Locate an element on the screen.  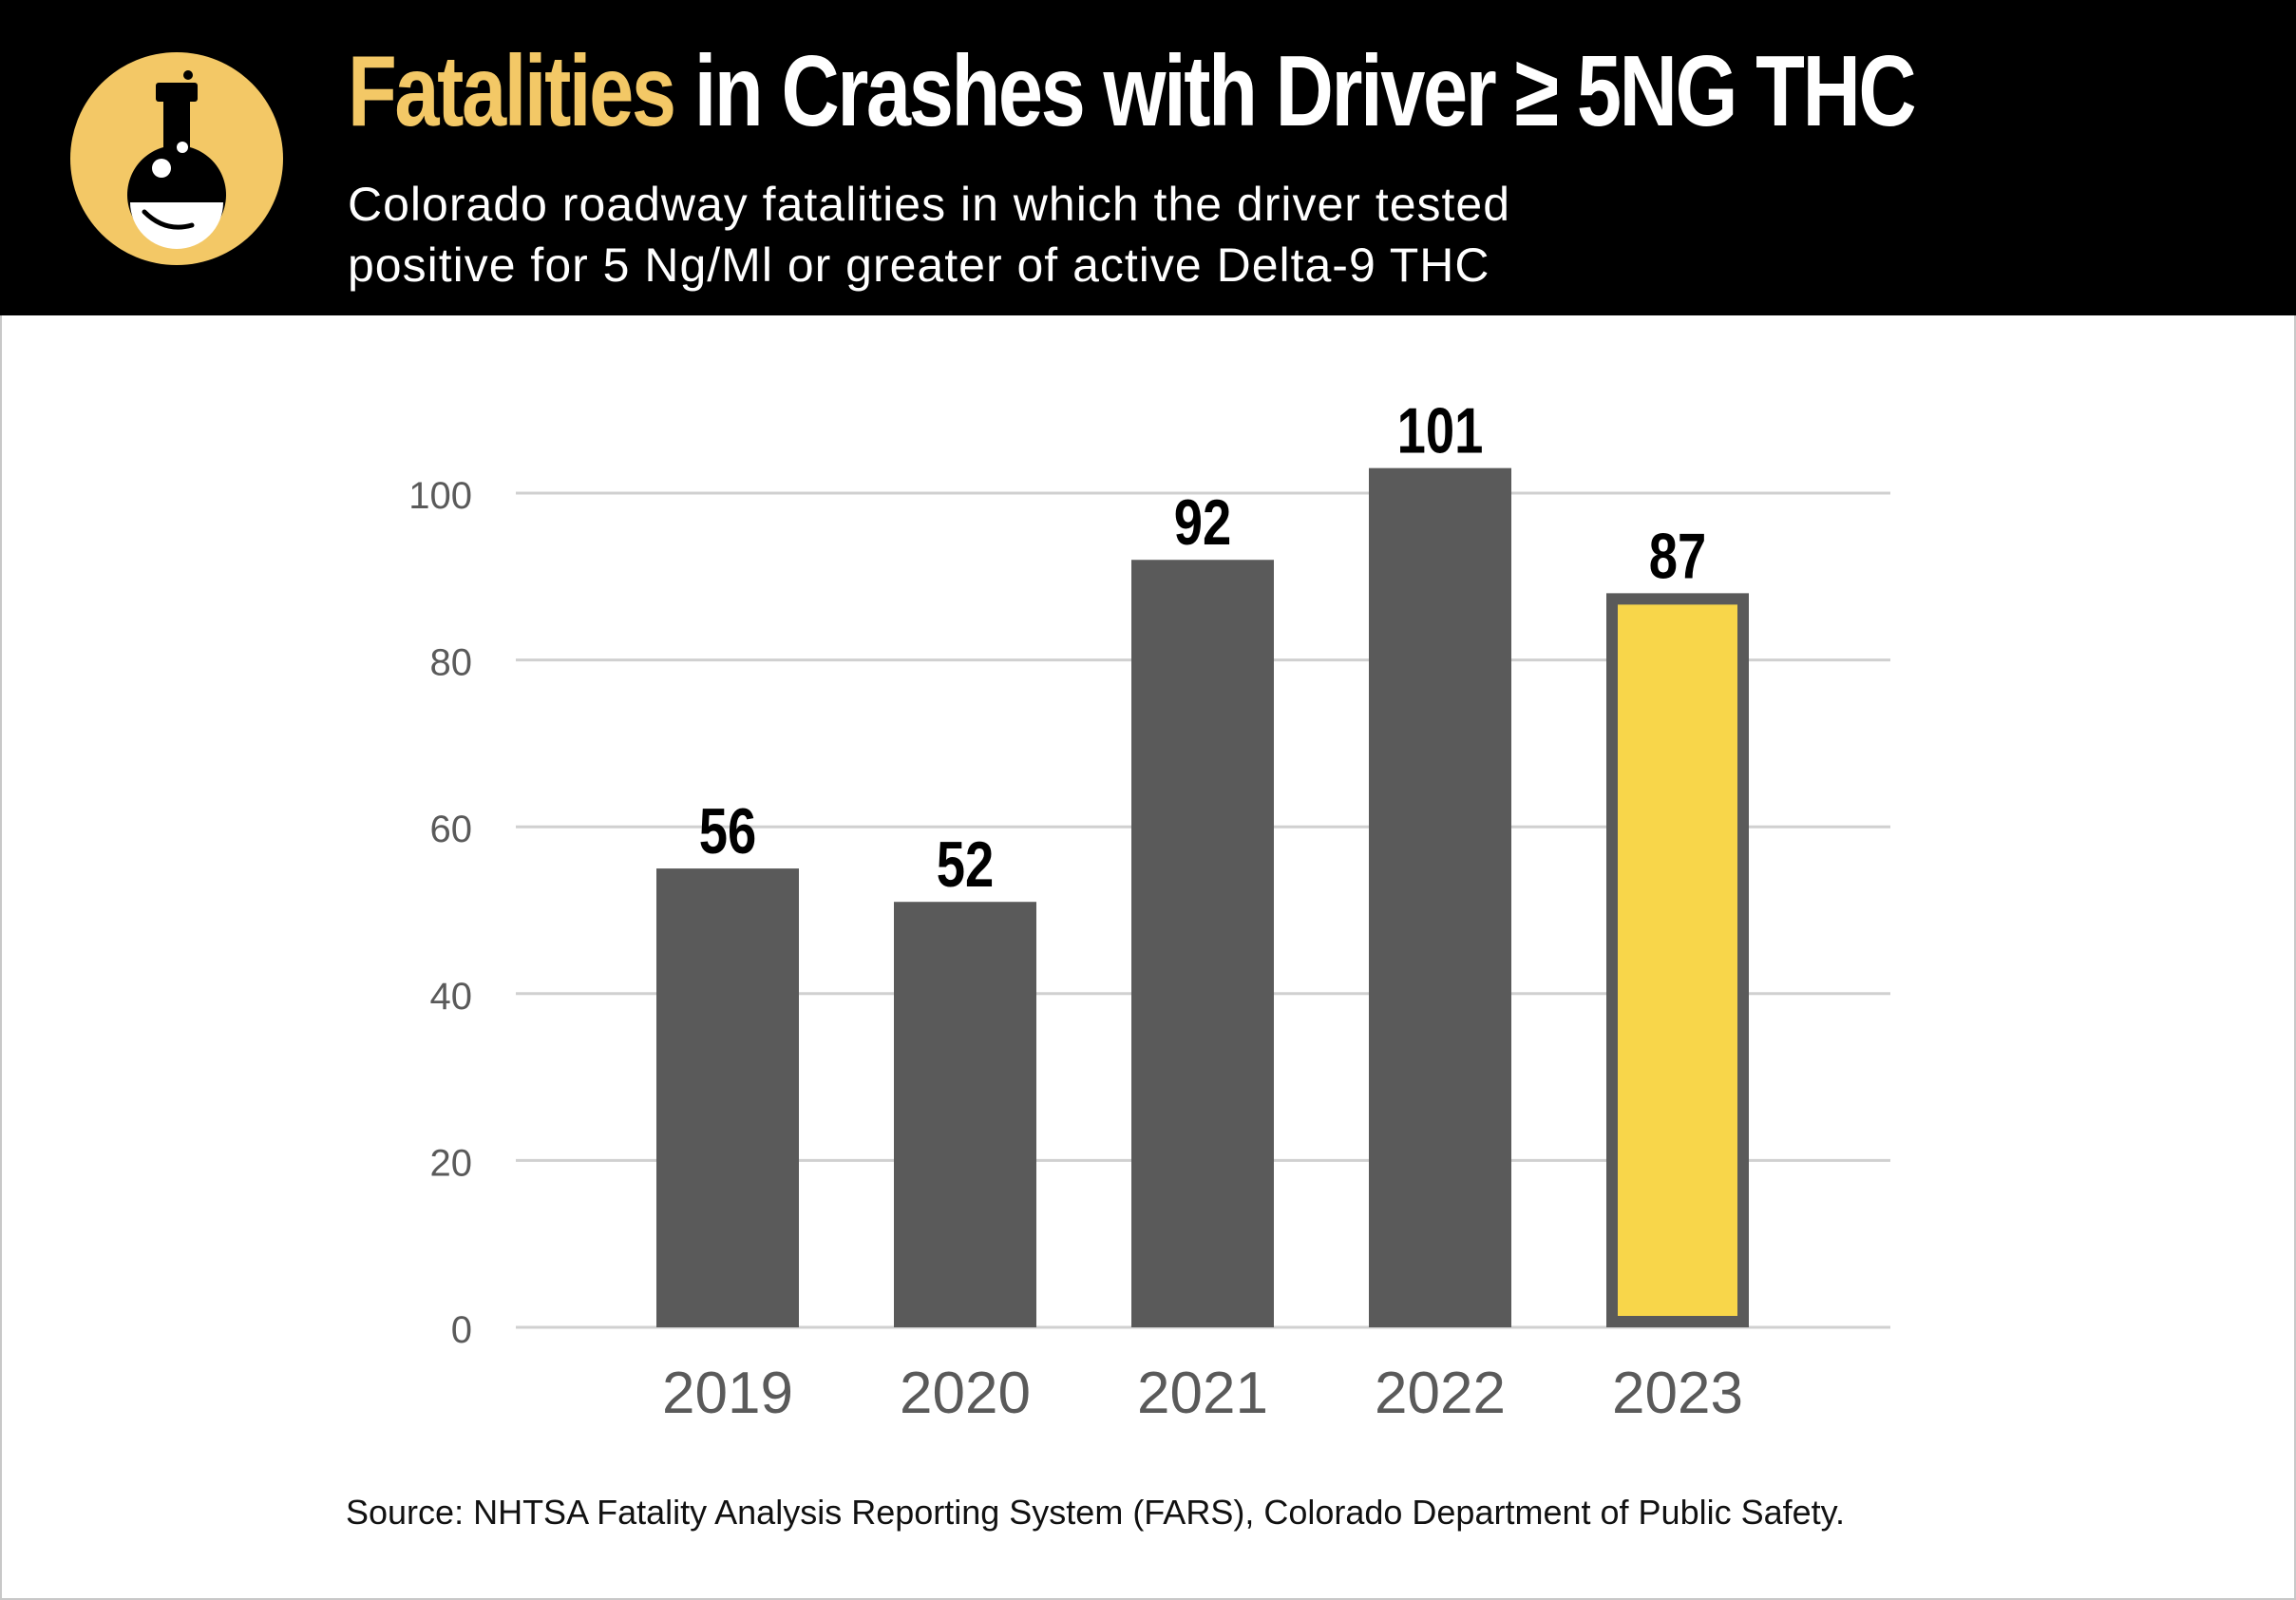
x-tick-label-2019: 2019 is located at coordinates (727, 1393).